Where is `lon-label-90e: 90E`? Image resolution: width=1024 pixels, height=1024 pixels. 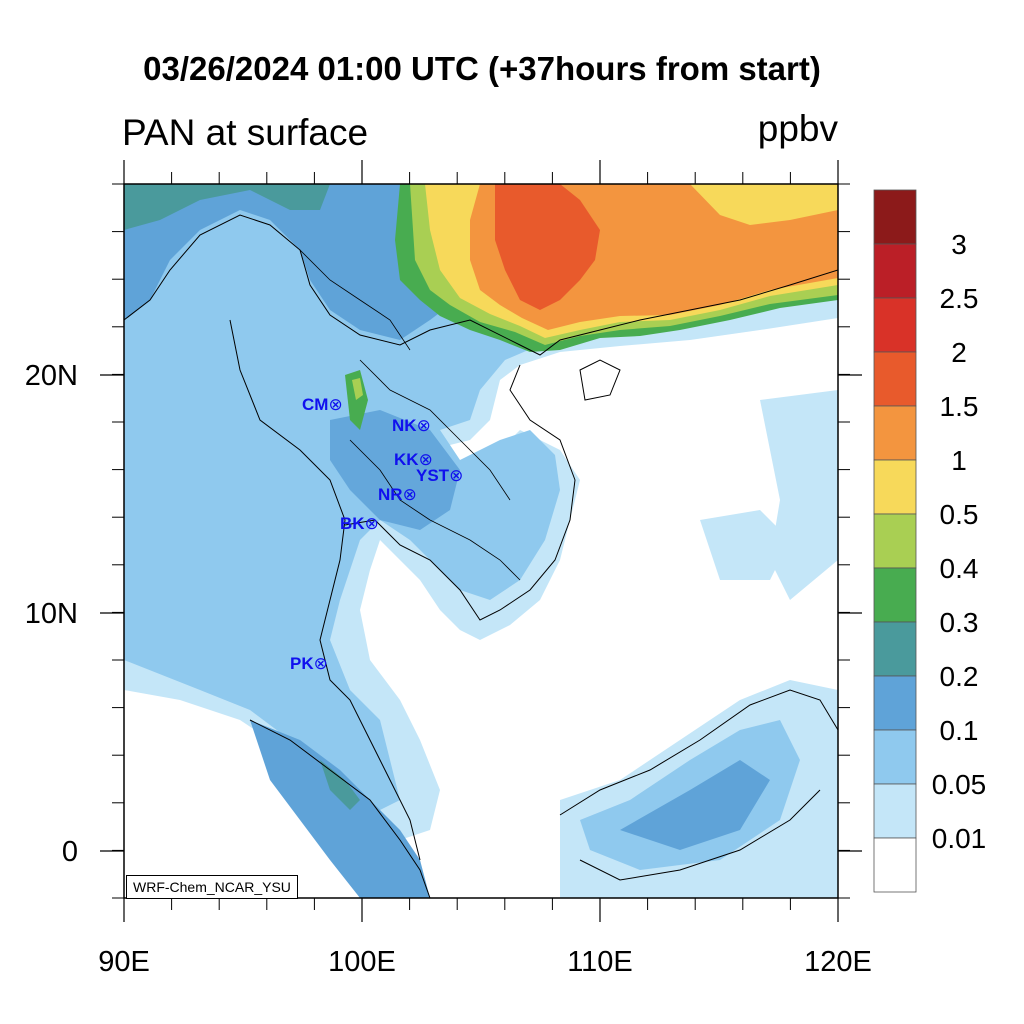
lon-label-90e: 90E is located at coordinates (124, 962).